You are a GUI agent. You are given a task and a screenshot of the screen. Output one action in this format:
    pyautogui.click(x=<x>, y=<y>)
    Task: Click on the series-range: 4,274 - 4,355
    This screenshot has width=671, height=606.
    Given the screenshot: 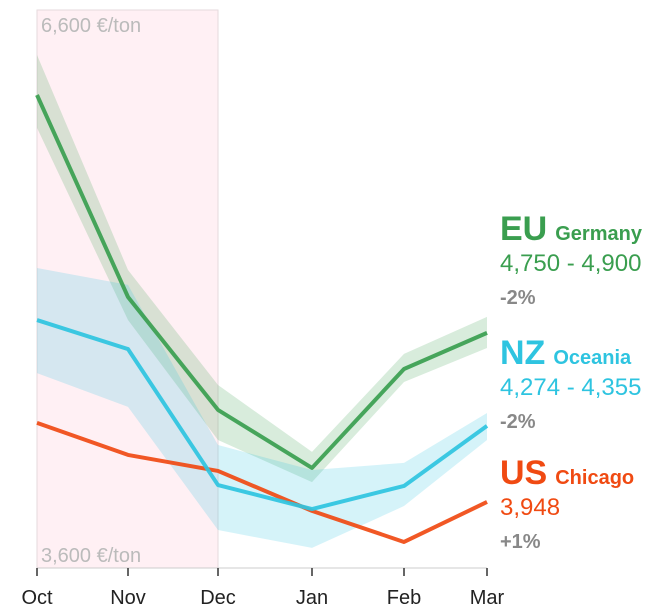 What is the action you would take?
    pyautogui.click(x=570, y=387)
    